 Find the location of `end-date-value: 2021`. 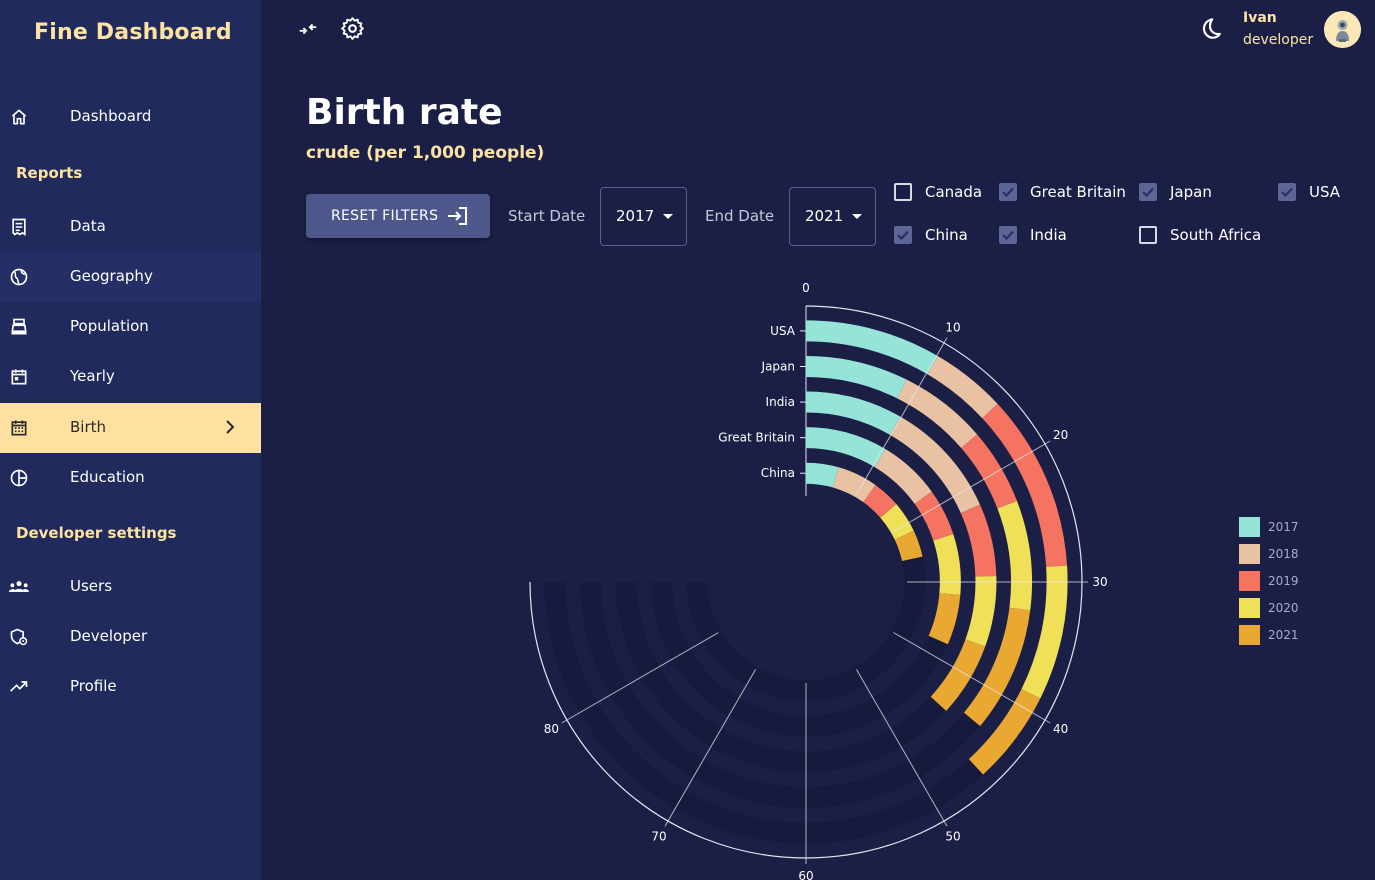

end-date-value: 2021 is located at coordinates (824, 216).